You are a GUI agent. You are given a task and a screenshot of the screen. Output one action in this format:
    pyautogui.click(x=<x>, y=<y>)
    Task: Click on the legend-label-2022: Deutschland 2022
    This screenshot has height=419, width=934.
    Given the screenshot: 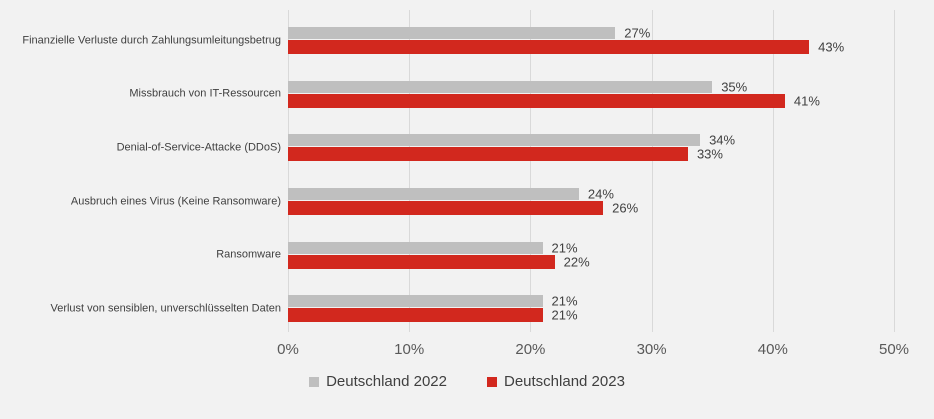 What is the action you would take?
    pyautogui.click(x=386, y=381)
    